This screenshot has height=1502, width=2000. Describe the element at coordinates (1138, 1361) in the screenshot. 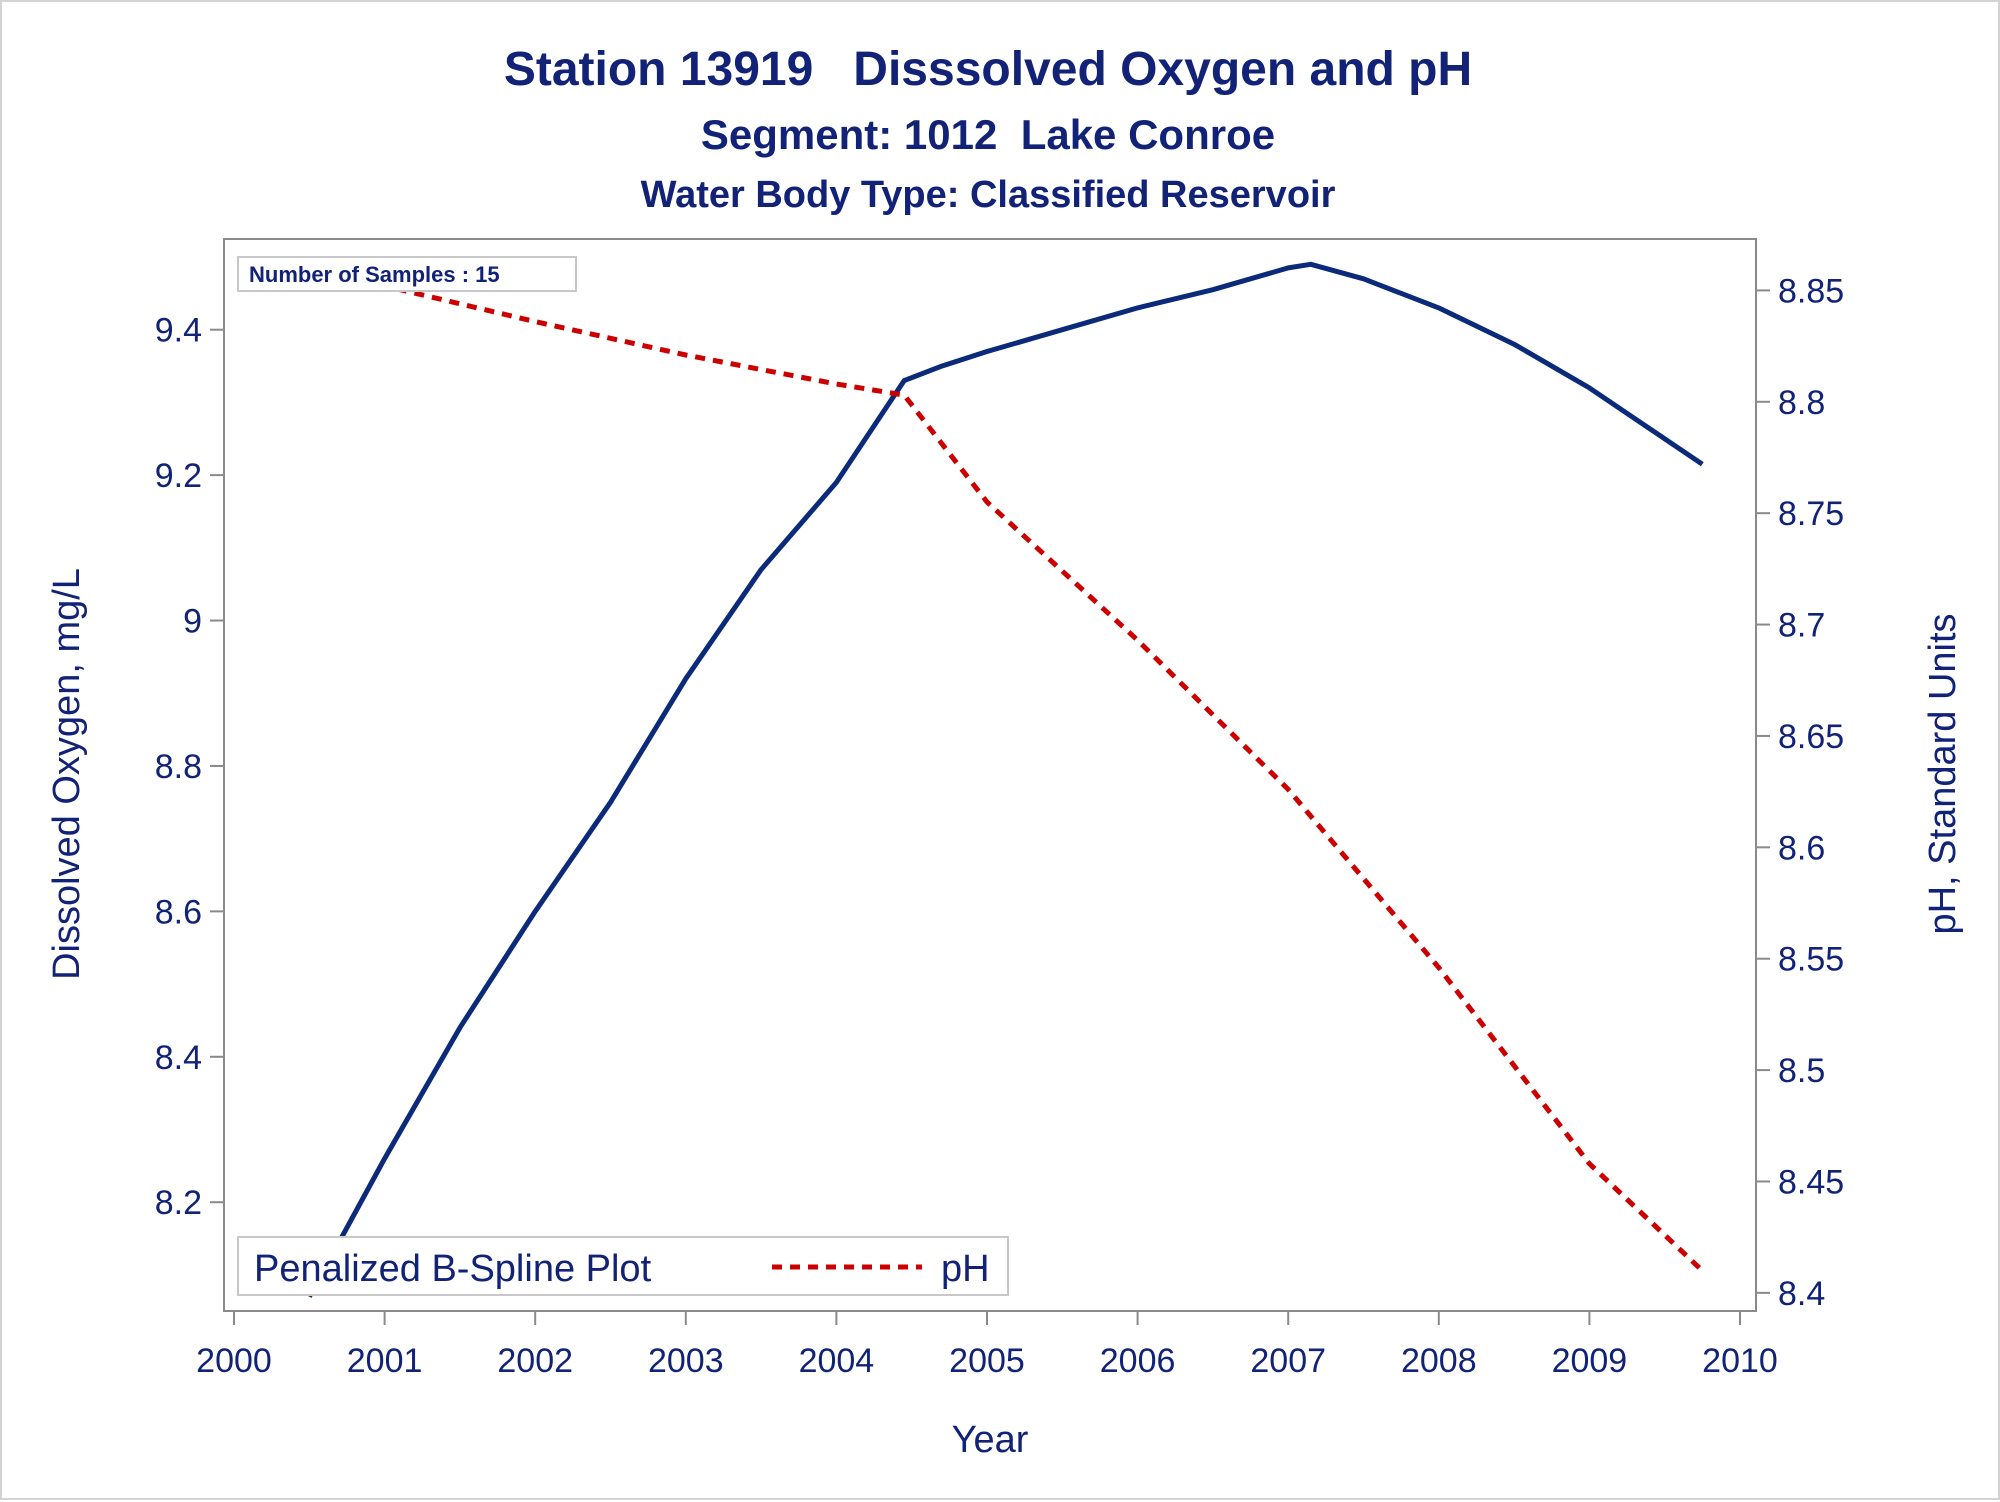

I see `x-tick-label: 2006` at that location.